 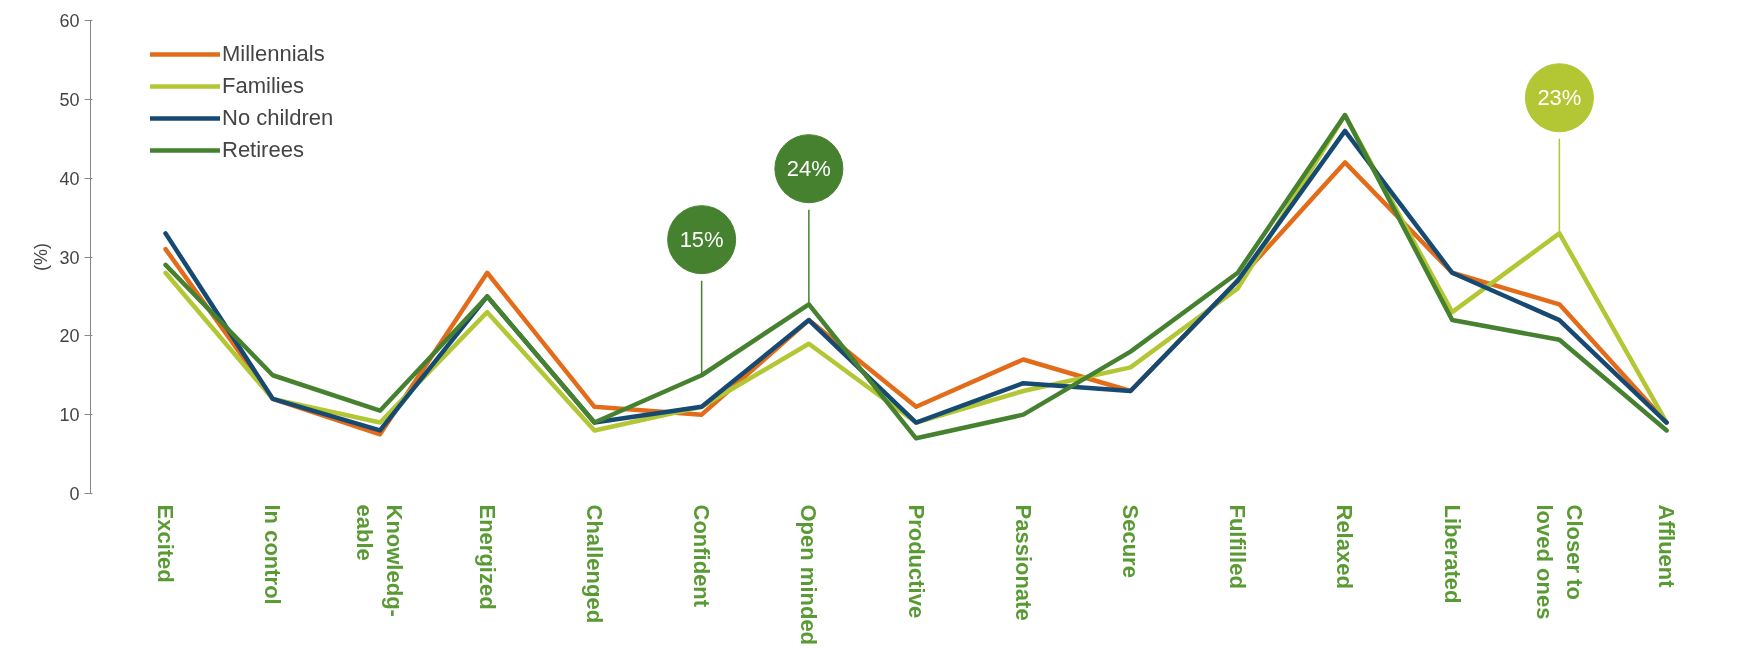 What do you see at coordinates (273, 554) in the screenshot?
I see `x-tick-label: In control` at bounding box center [273, 554].